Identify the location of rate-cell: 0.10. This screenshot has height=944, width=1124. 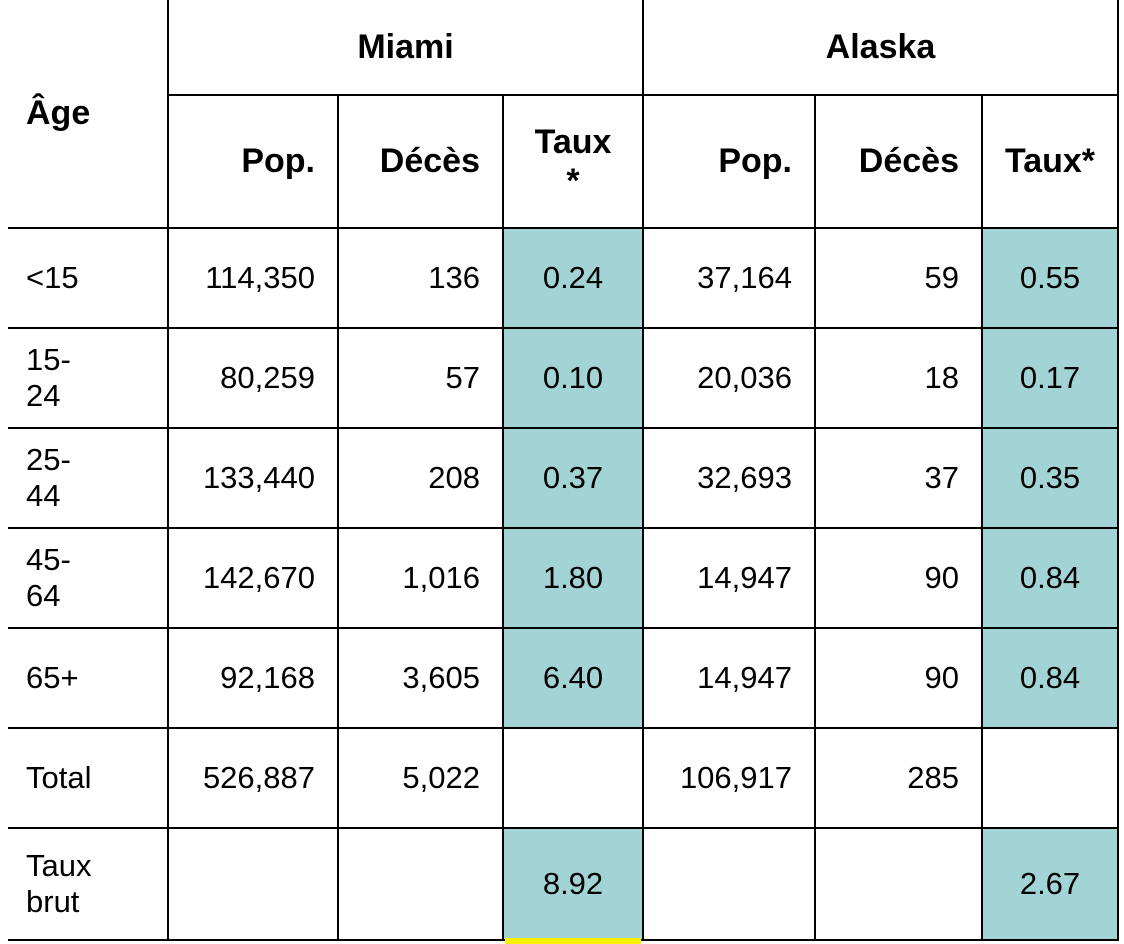
(573, 378).